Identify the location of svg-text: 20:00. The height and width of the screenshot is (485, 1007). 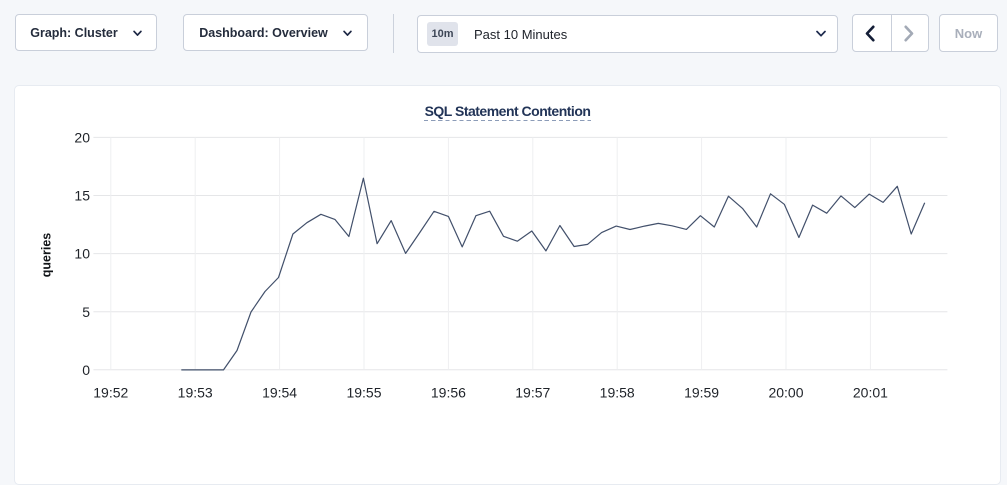
(785, 393).